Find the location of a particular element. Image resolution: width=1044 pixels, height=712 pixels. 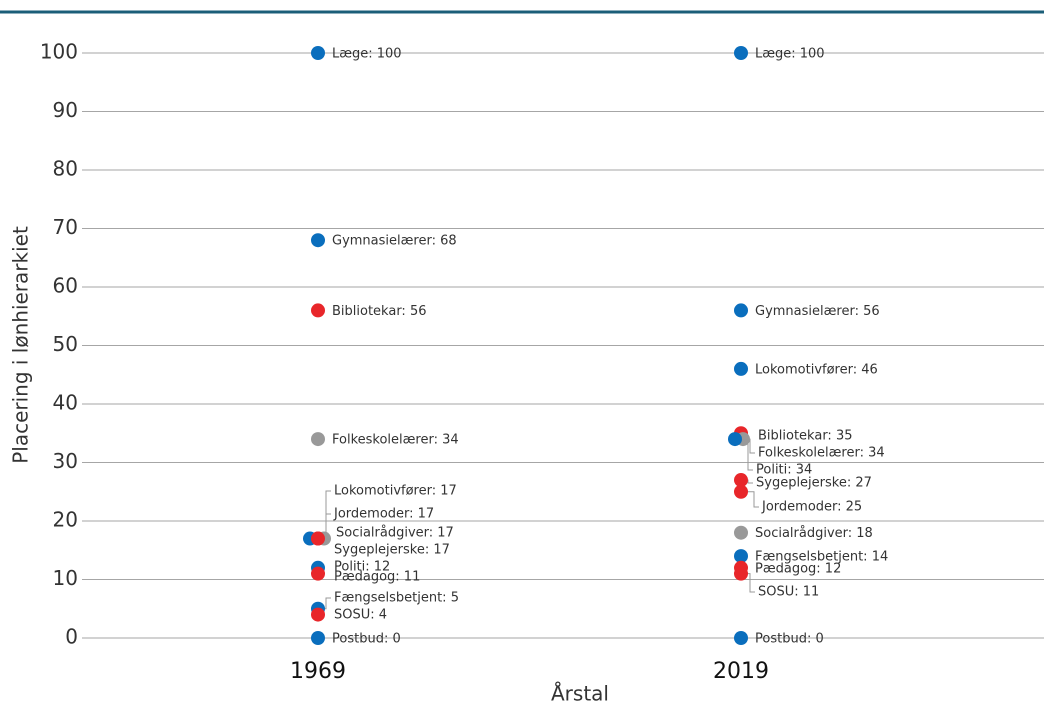

point-label: Fængselsbetjent: 14 is located at coordinates (821, 557).